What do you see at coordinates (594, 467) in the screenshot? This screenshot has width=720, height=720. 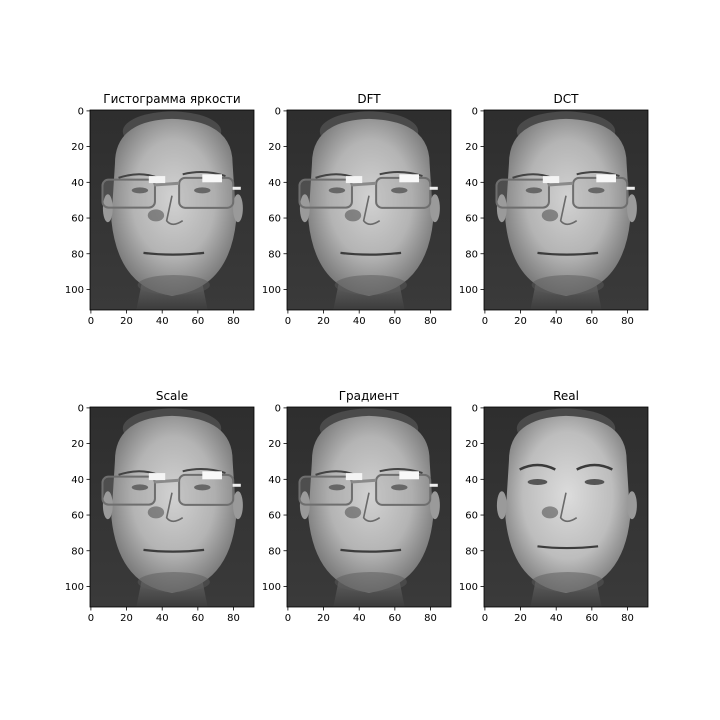 I see `right-eyebrow` at bounding box center [594, 467].